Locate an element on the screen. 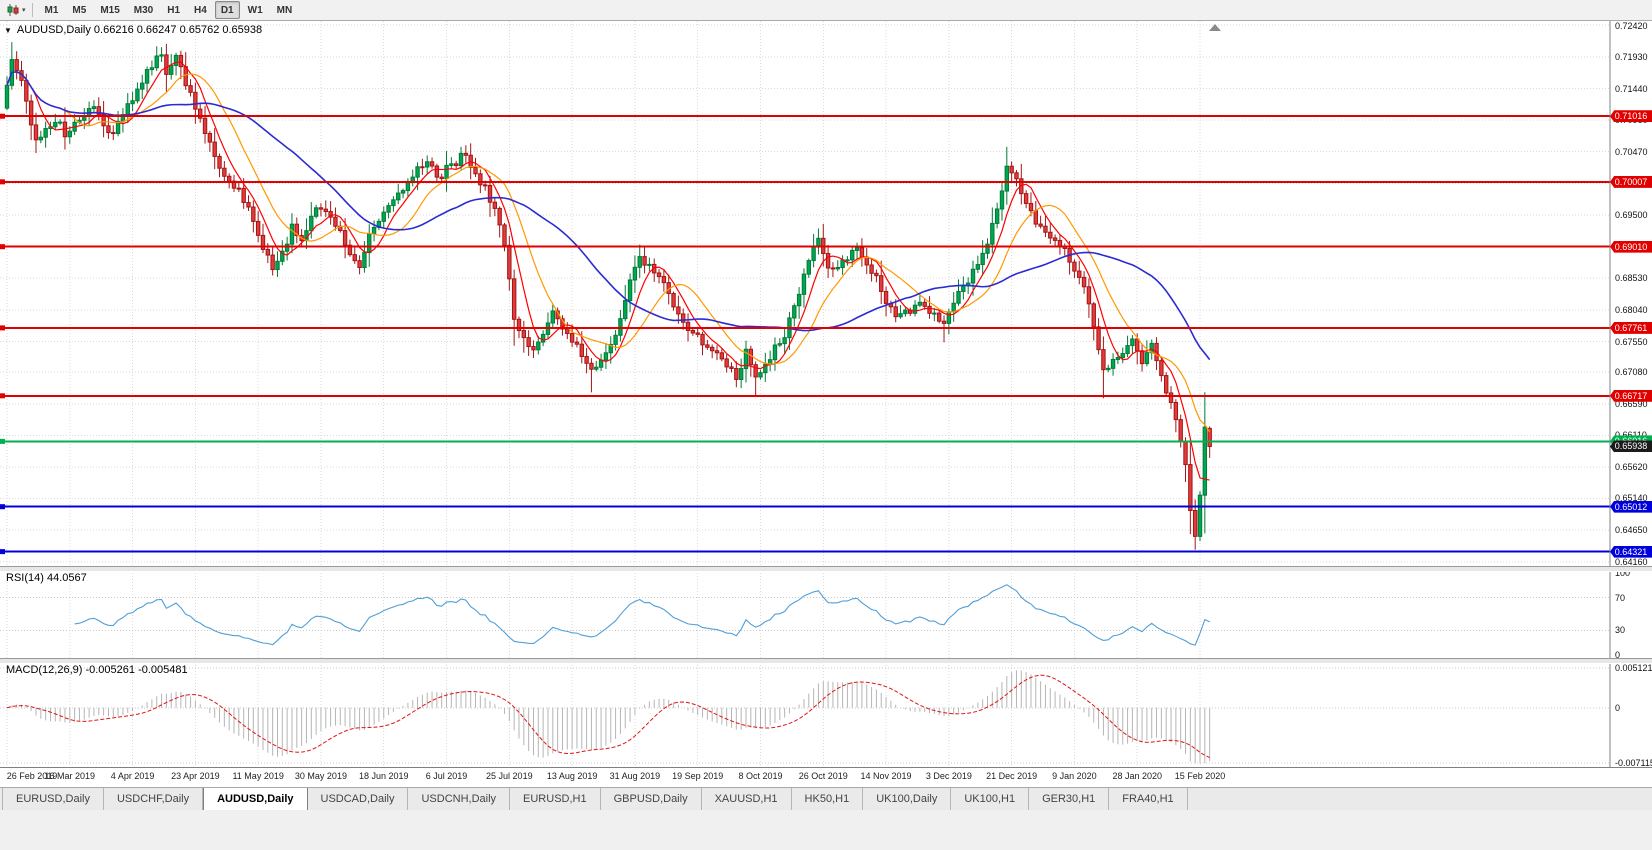 Image resolution: width=1652 pixels, height=850 pixels. date-label: 30 May 2019 is located at coordinates (320, 776).